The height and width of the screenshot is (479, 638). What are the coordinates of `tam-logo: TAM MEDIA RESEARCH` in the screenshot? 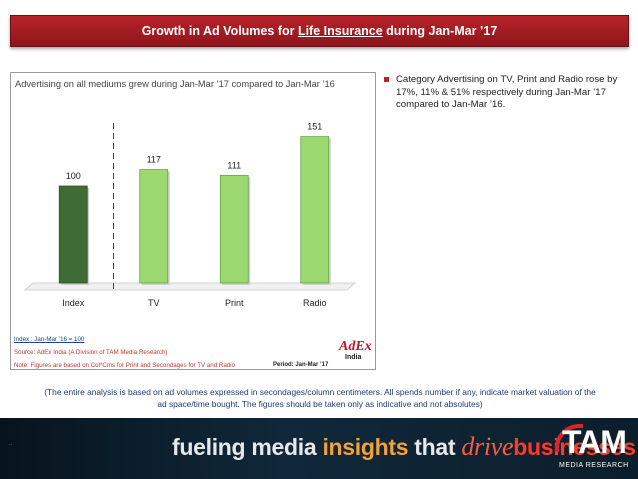 It's located at (593, 448).